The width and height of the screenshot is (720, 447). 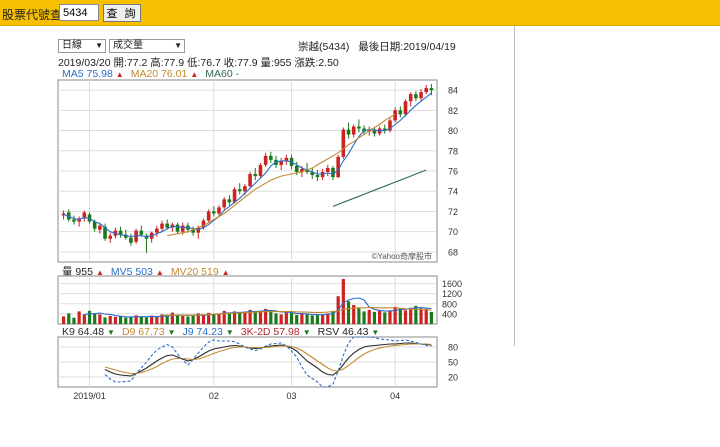 I want to click on ma-legend-item: MA20 76.01, so click(x=159, y=74).